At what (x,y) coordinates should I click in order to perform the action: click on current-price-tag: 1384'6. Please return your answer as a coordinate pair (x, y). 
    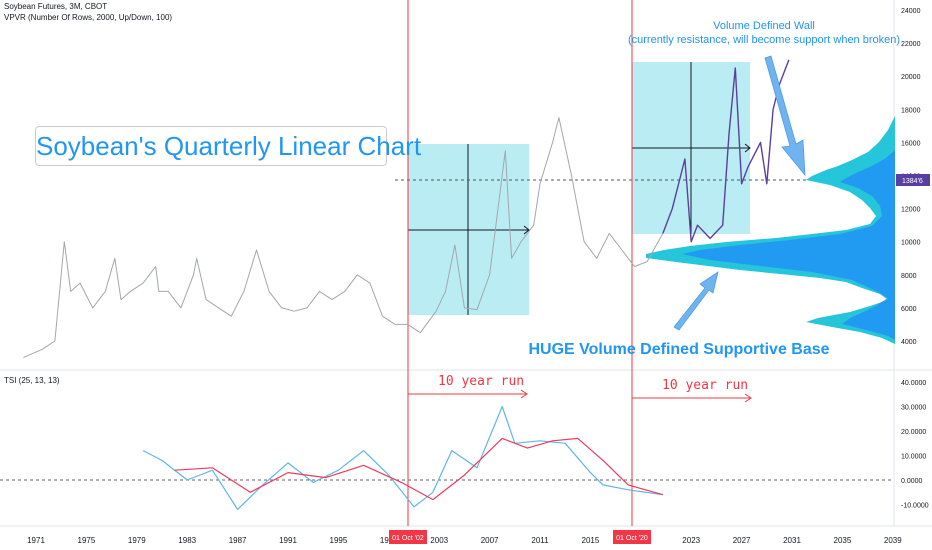
    Looking at the image, I should click on (912, 181).